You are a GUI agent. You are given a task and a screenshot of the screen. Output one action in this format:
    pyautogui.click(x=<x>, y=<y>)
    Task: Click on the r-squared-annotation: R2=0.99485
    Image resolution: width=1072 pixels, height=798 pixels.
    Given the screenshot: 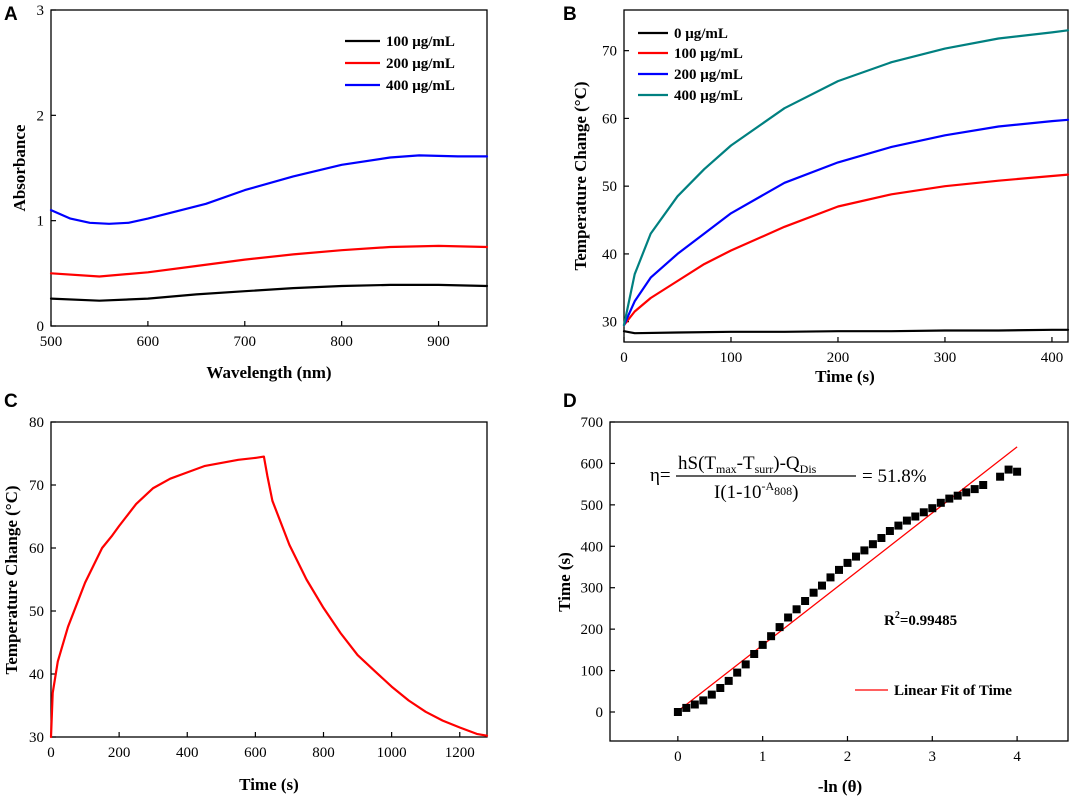 What is the action you would take?
    pyautogui.click(x=920, y=619)
    